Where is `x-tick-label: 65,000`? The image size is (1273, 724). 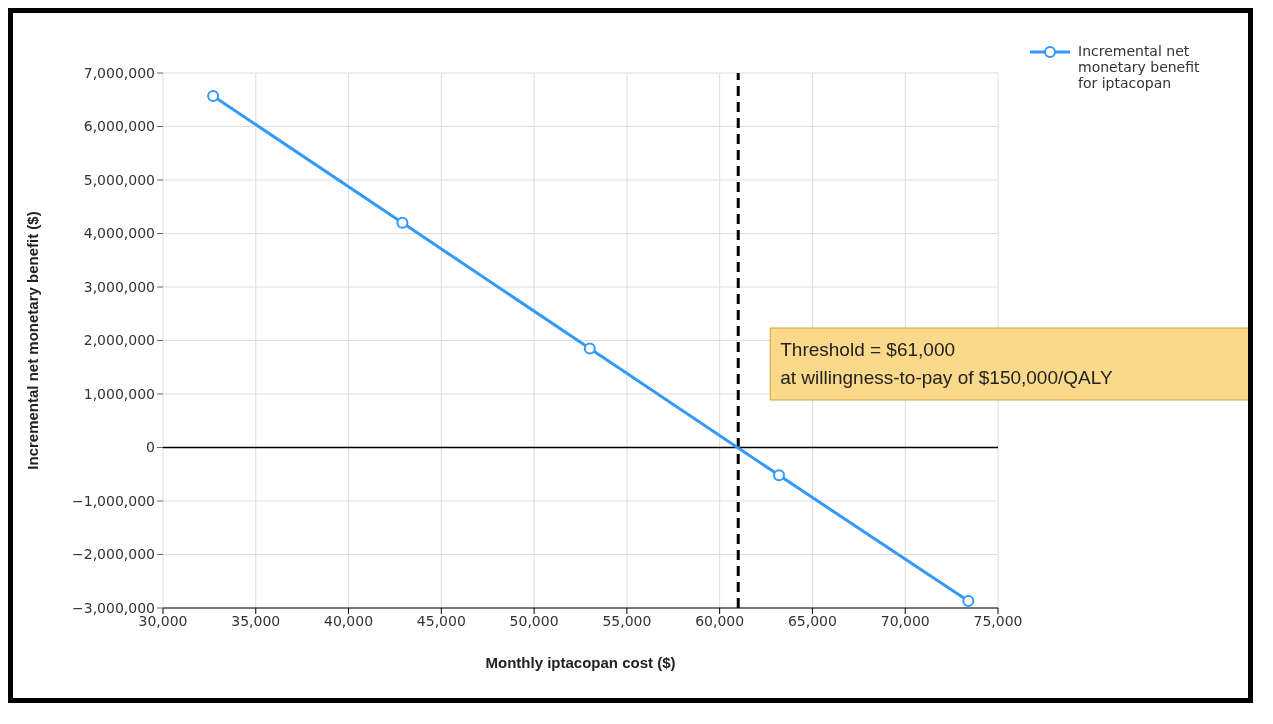 x-tick-label: 65,000 is located at coordinates (812, 620).